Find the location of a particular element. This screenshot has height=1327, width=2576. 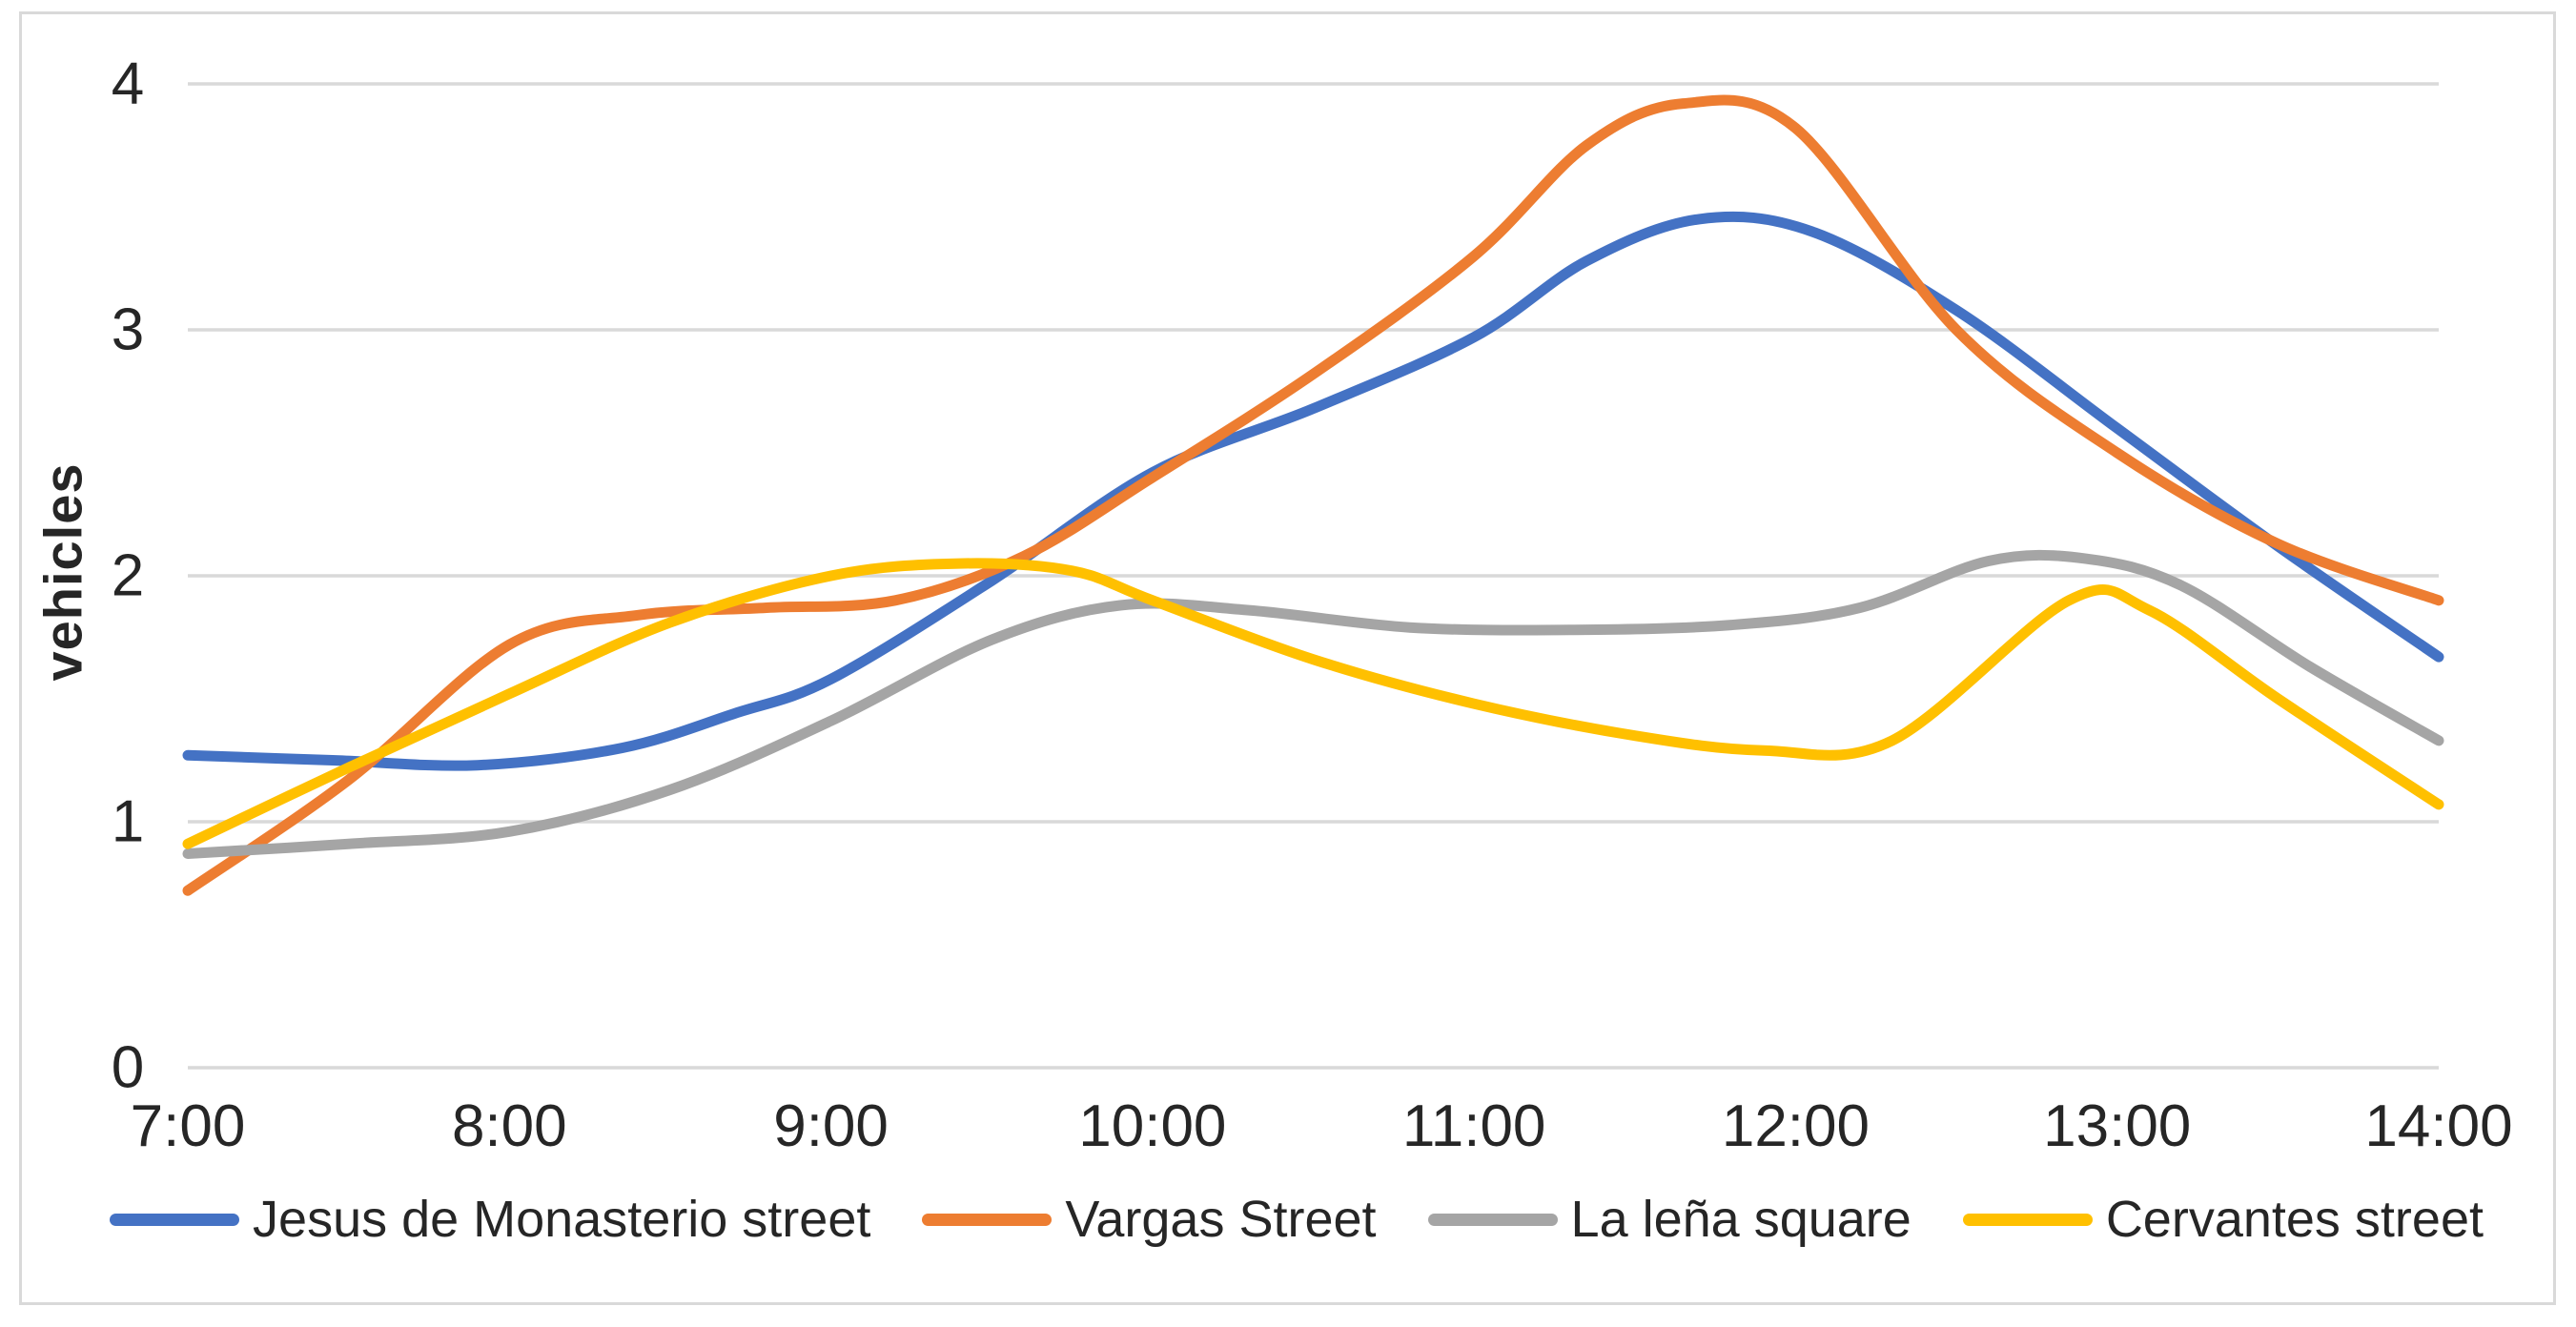

legend-label: Vargas Street is located at coordinates (1221, 1219).